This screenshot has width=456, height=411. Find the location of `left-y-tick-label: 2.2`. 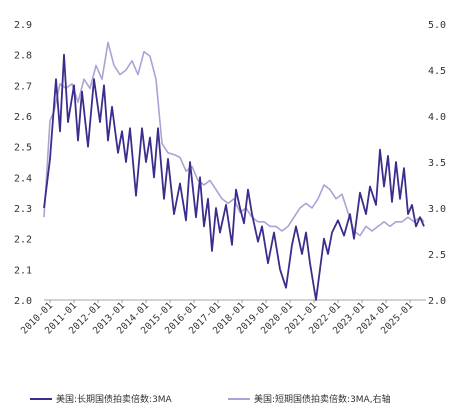

left-y-tick-label: 2.2 is located at coordinates (23, 240).